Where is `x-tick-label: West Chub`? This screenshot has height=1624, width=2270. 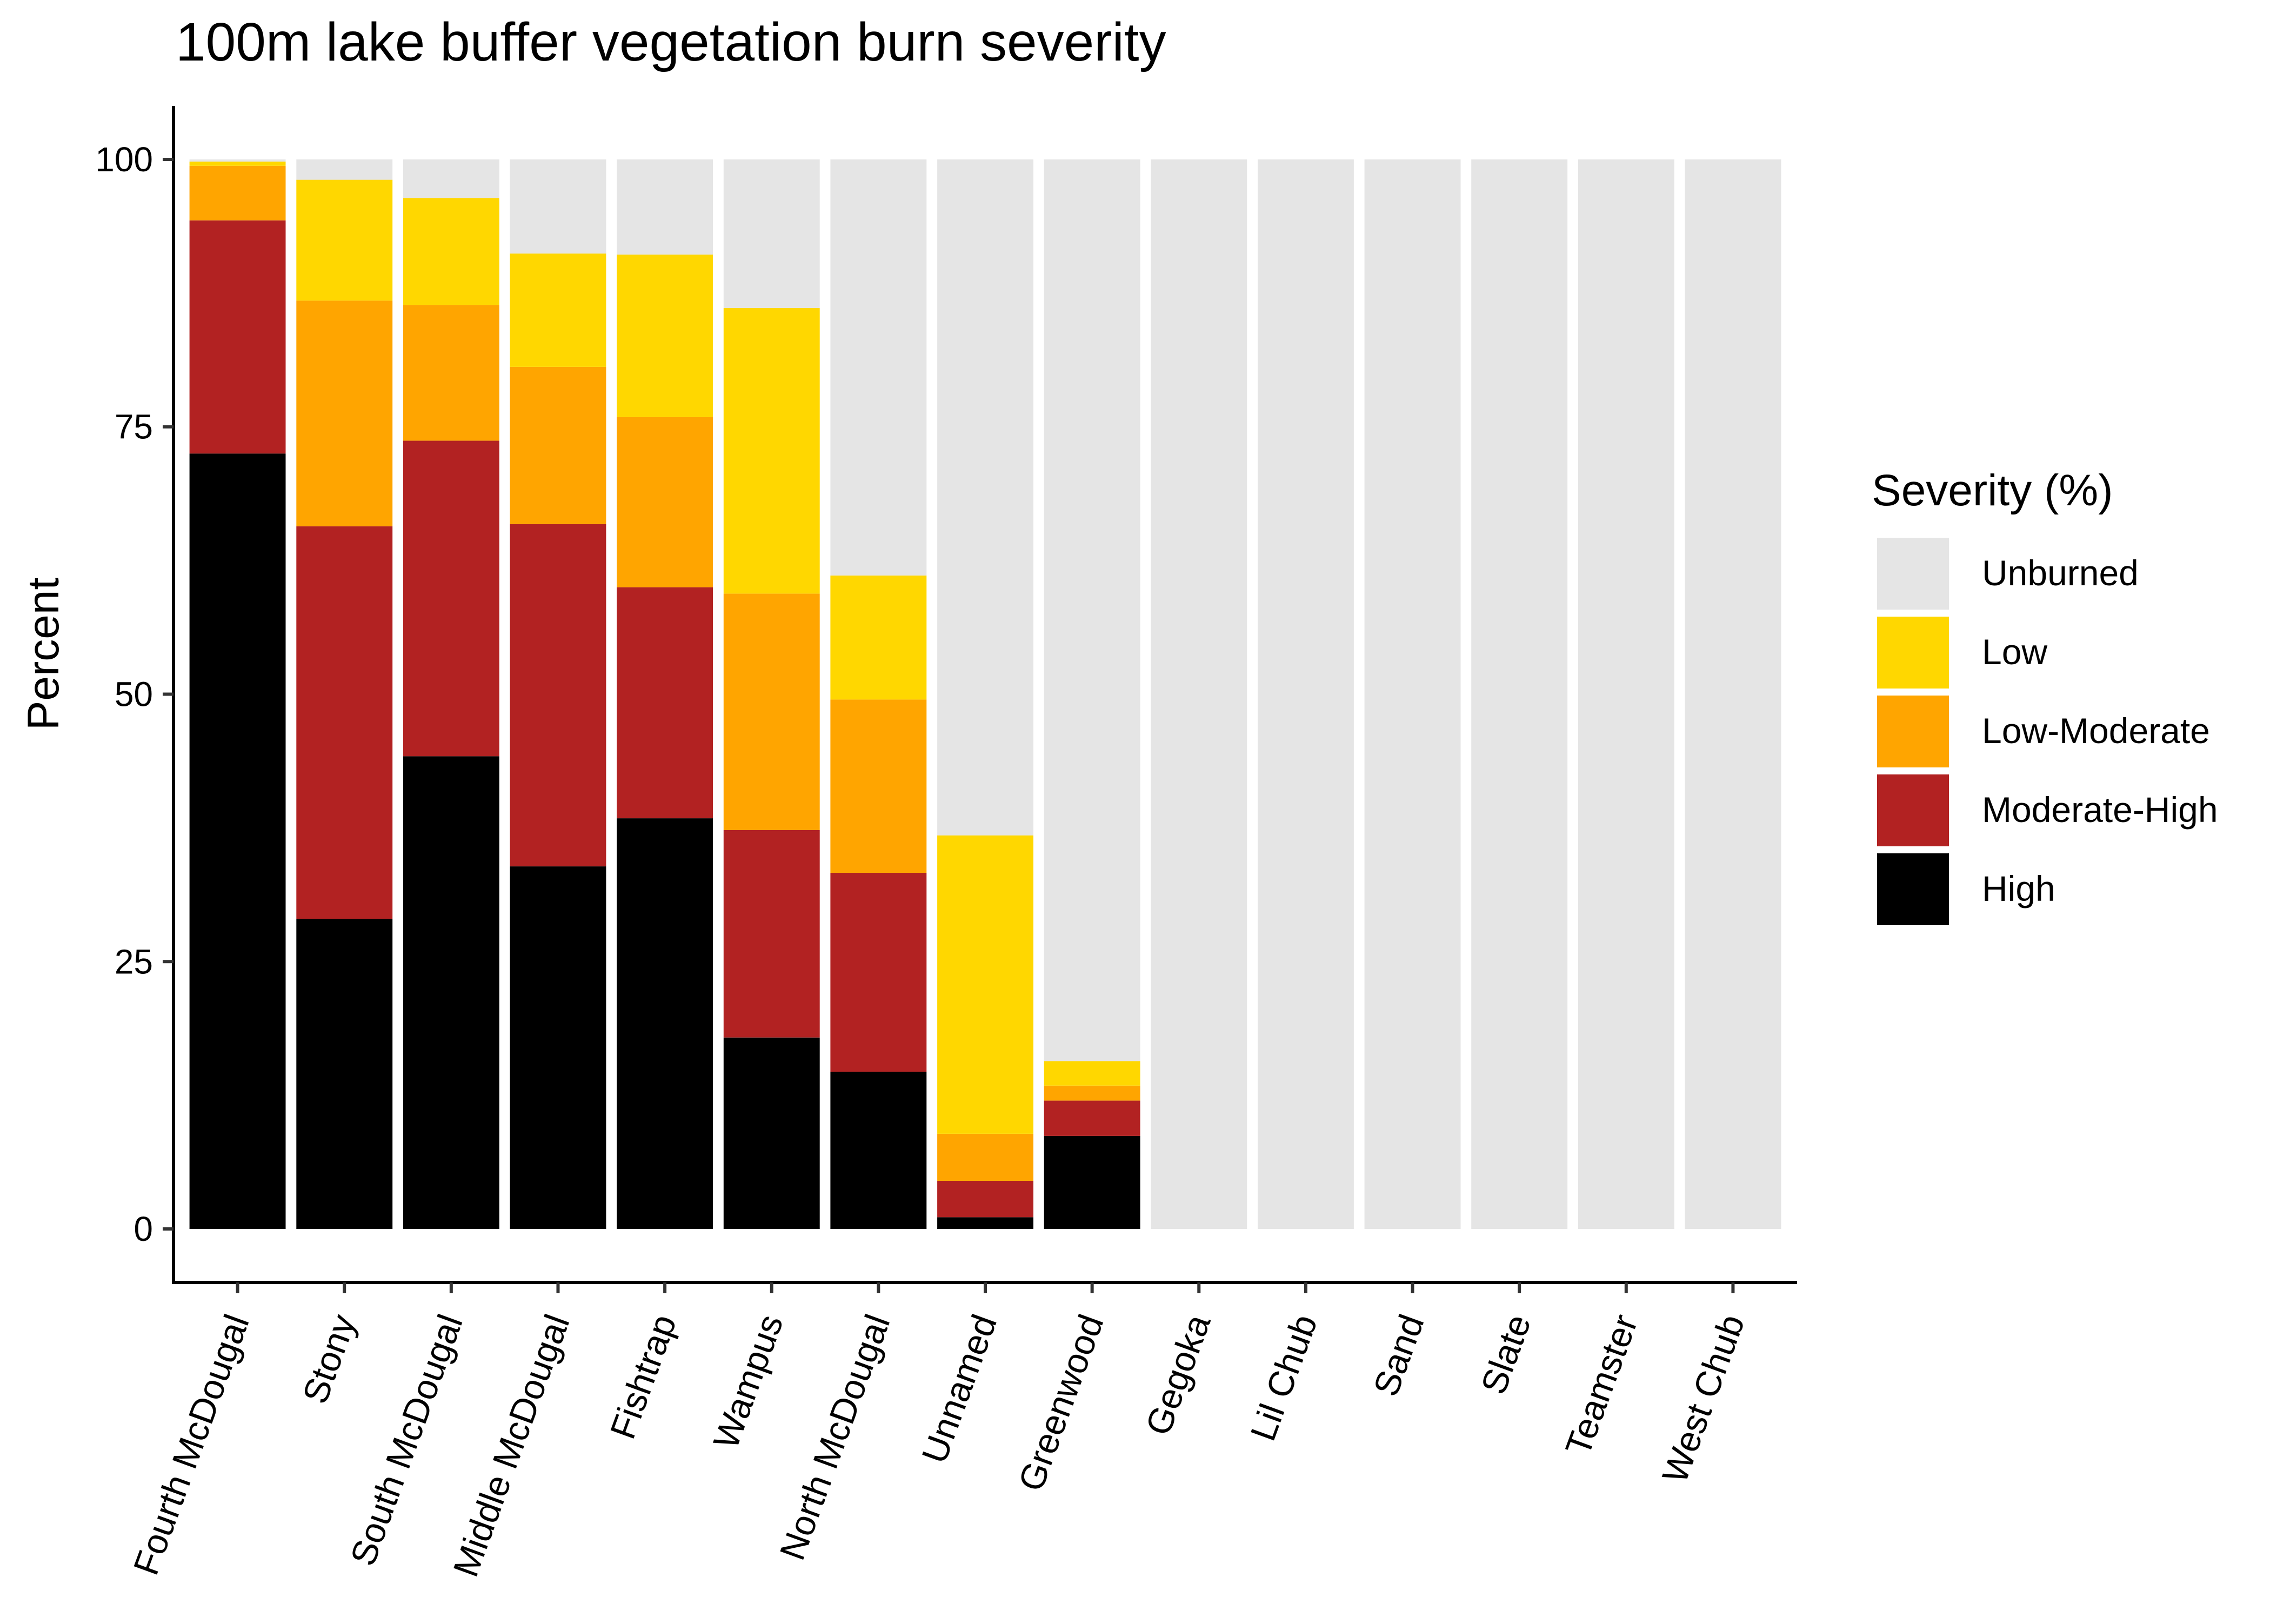
x-tick-label: West Chub is located at coordinates (1703, 1399).